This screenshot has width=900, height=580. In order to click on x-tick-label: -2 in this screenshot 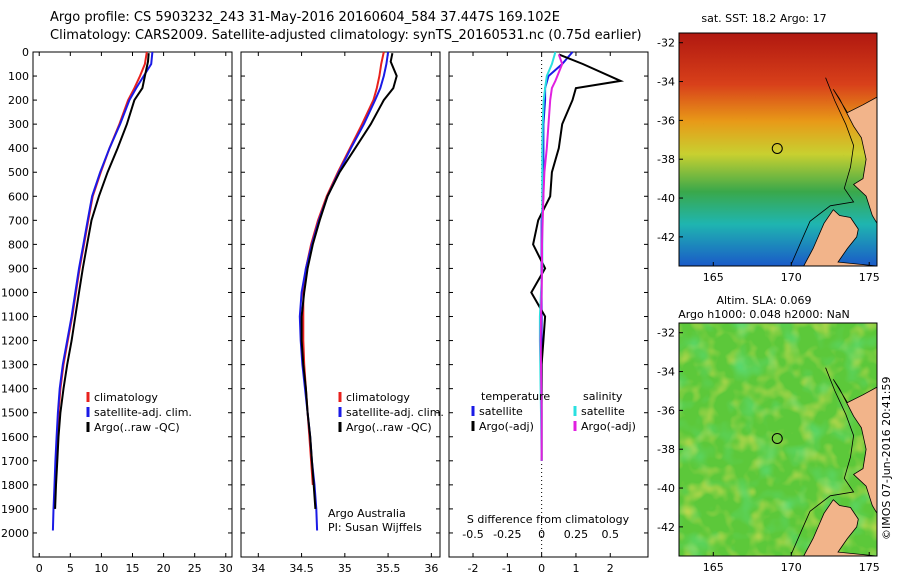, I will do `click(473, 568)`.